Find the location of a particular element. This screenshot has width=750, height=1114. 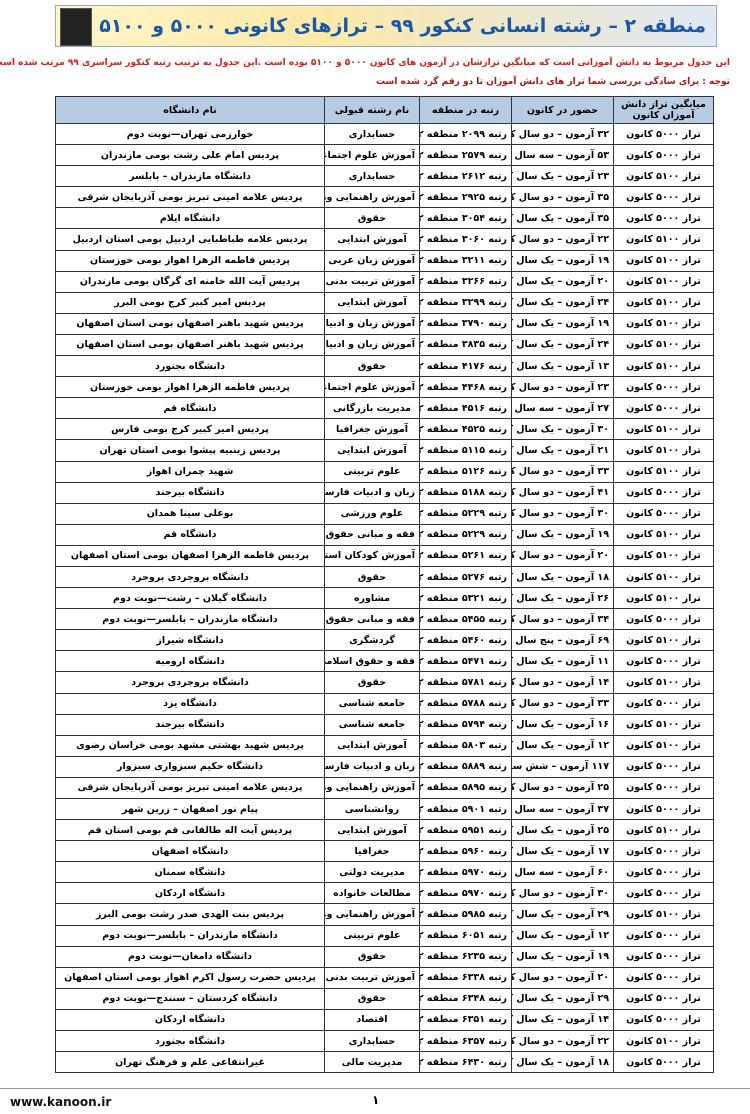

table-cell: ۳۵ آزمون – دو سال کانونی is located at coordinates (562, 197).